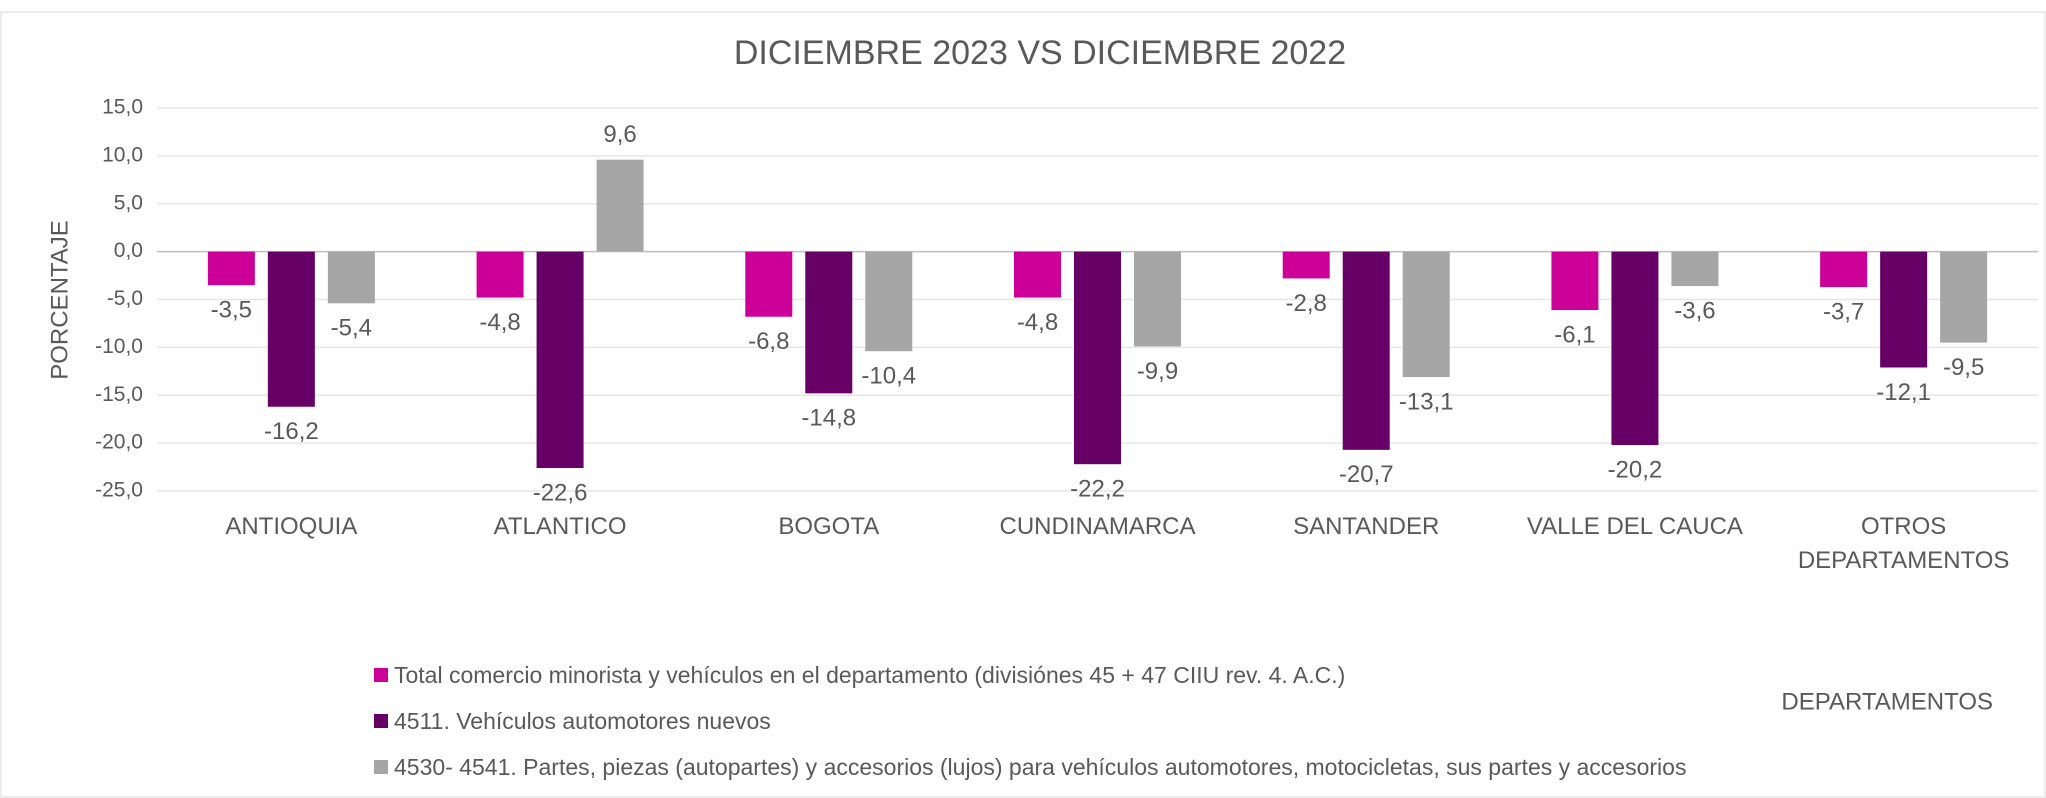 The image size is (2046, 798). I want to click on data-label: -6,1, so click(1574, 334).